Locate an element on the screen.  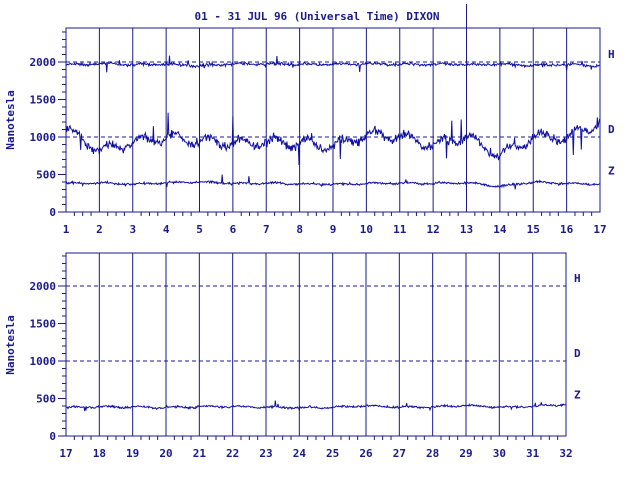
x-tick-label: 22 is located at coordinates (232, 453).